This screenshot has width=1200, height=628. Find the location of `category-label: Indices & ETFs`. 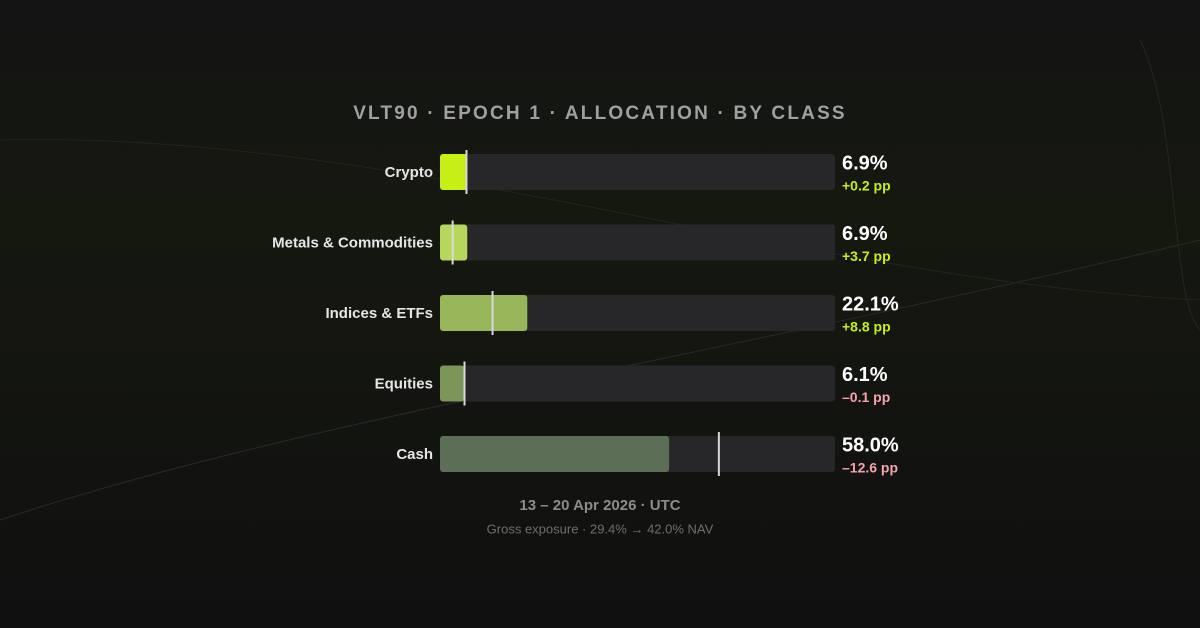

category-label: Indices & ETFs is located at coordinates (379, 313).